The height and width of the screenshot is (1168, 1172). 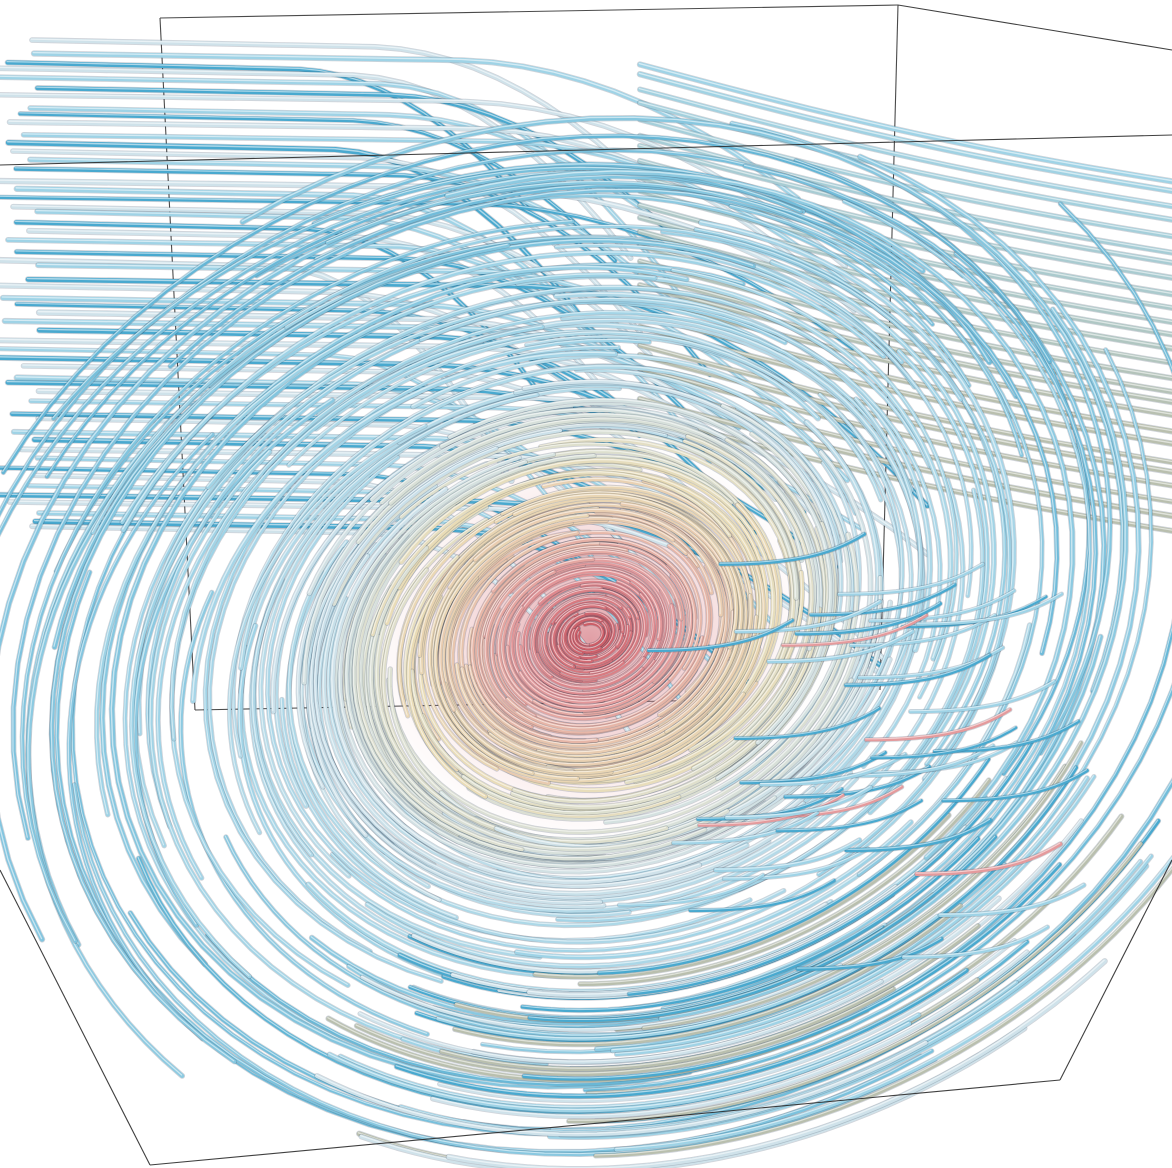 I want to click on box-edge-top-back, so click(x=529, y=11).